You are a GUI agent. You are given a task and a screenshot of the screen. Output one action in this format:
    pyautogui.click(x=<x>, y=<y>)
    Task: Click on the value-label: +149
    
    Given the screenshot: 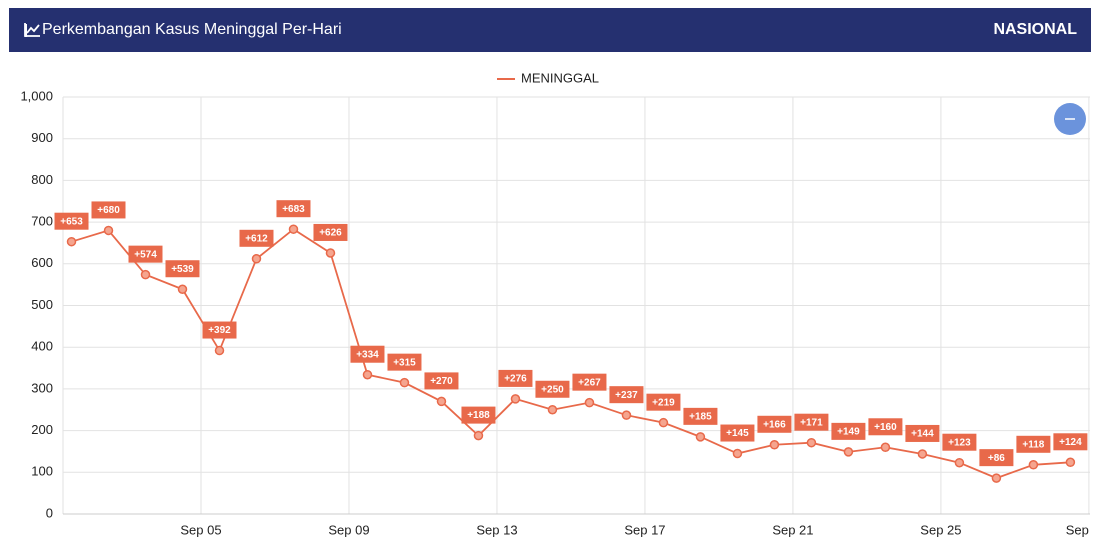 What is the action you would take?
    pyautogui.click(x=848, y=432)
    